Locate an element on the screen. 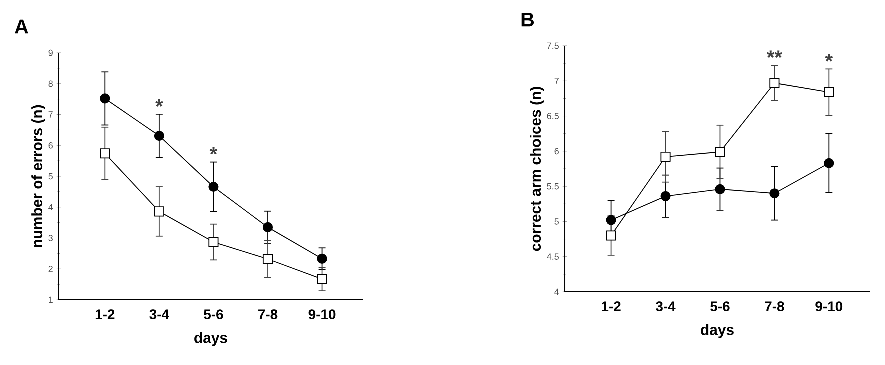  chart-title: B is located at coordinates (528, 19).